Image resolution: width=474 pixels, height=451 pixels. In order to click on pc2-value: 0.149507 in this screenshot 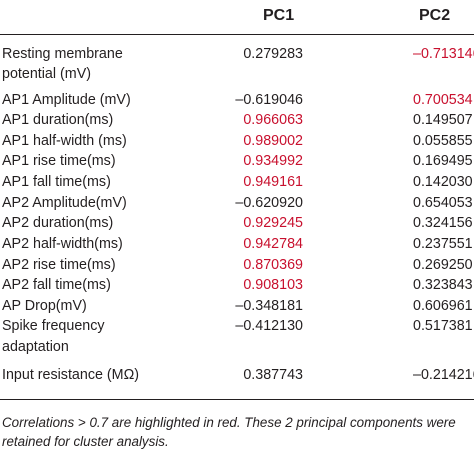, I will do `click(443, 120)`.